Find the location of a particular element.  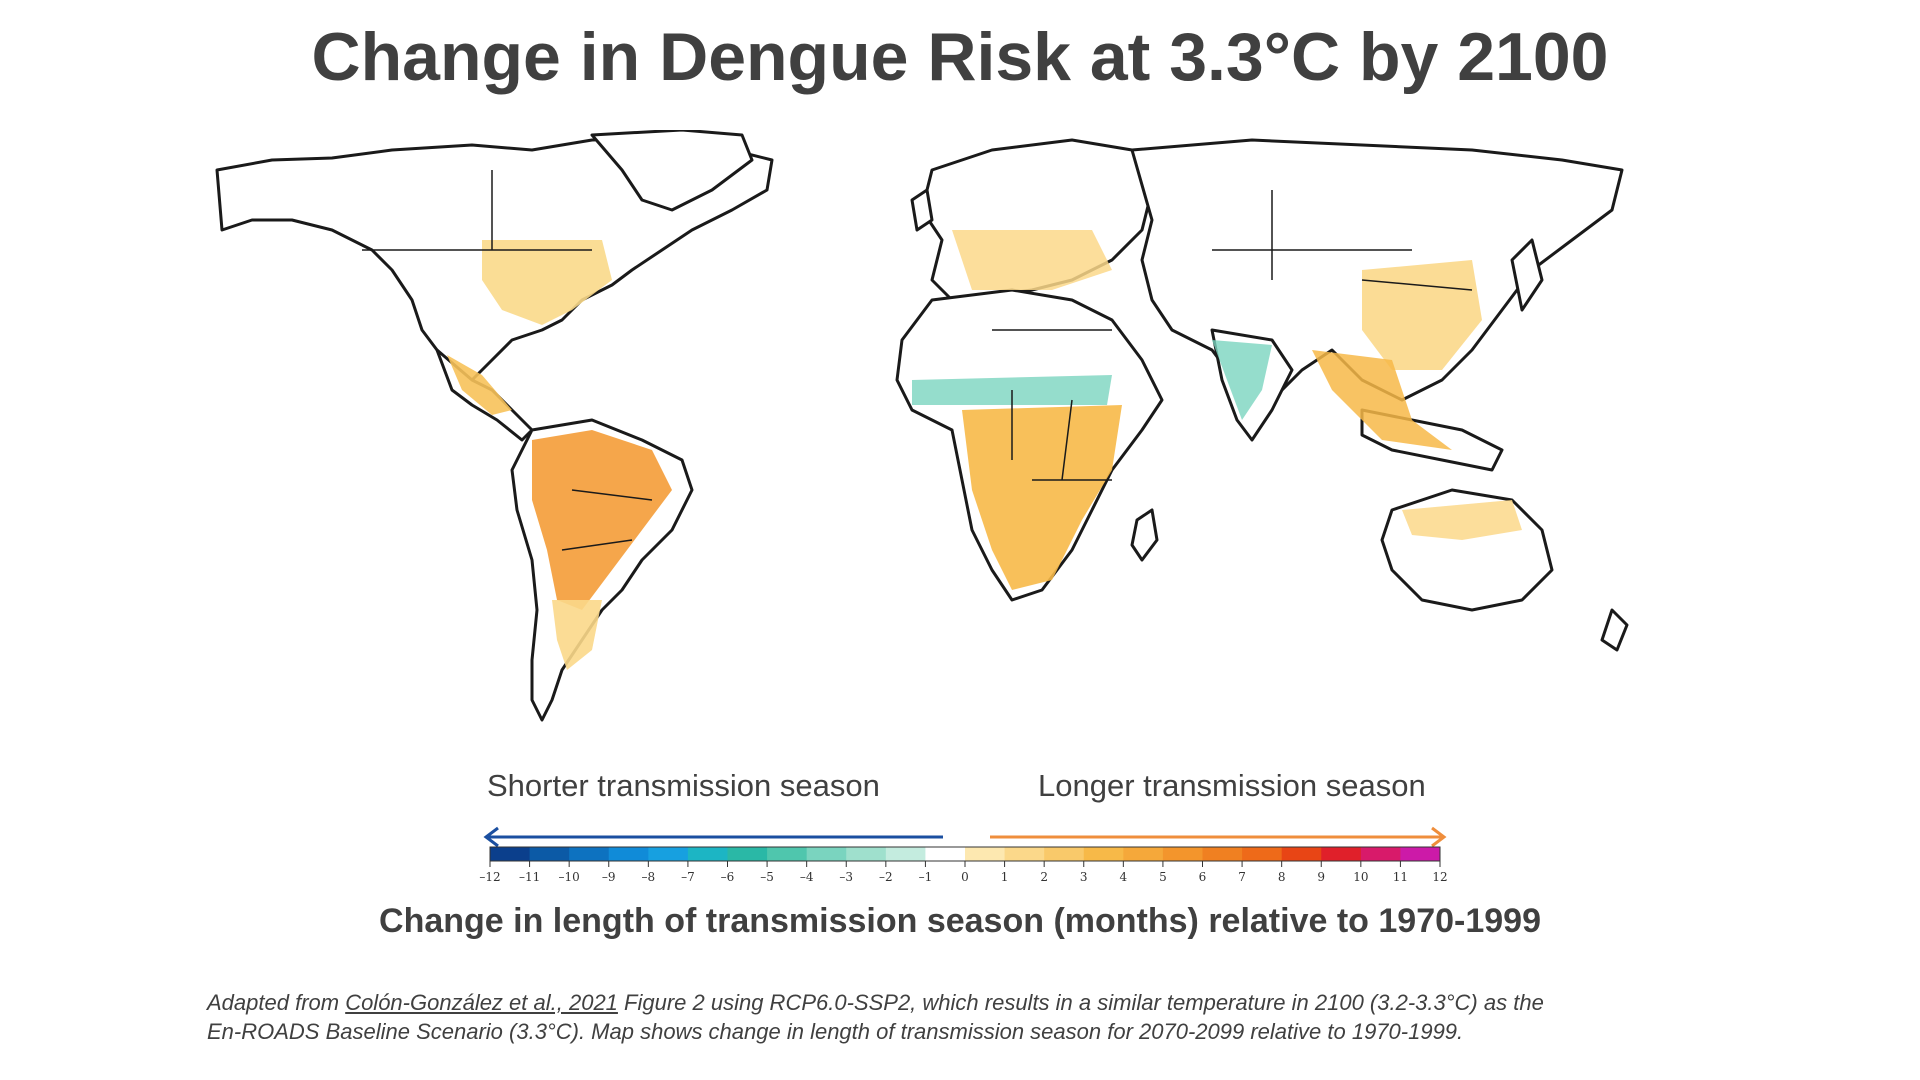

risk-europe is located at coordinates (1032, 260).